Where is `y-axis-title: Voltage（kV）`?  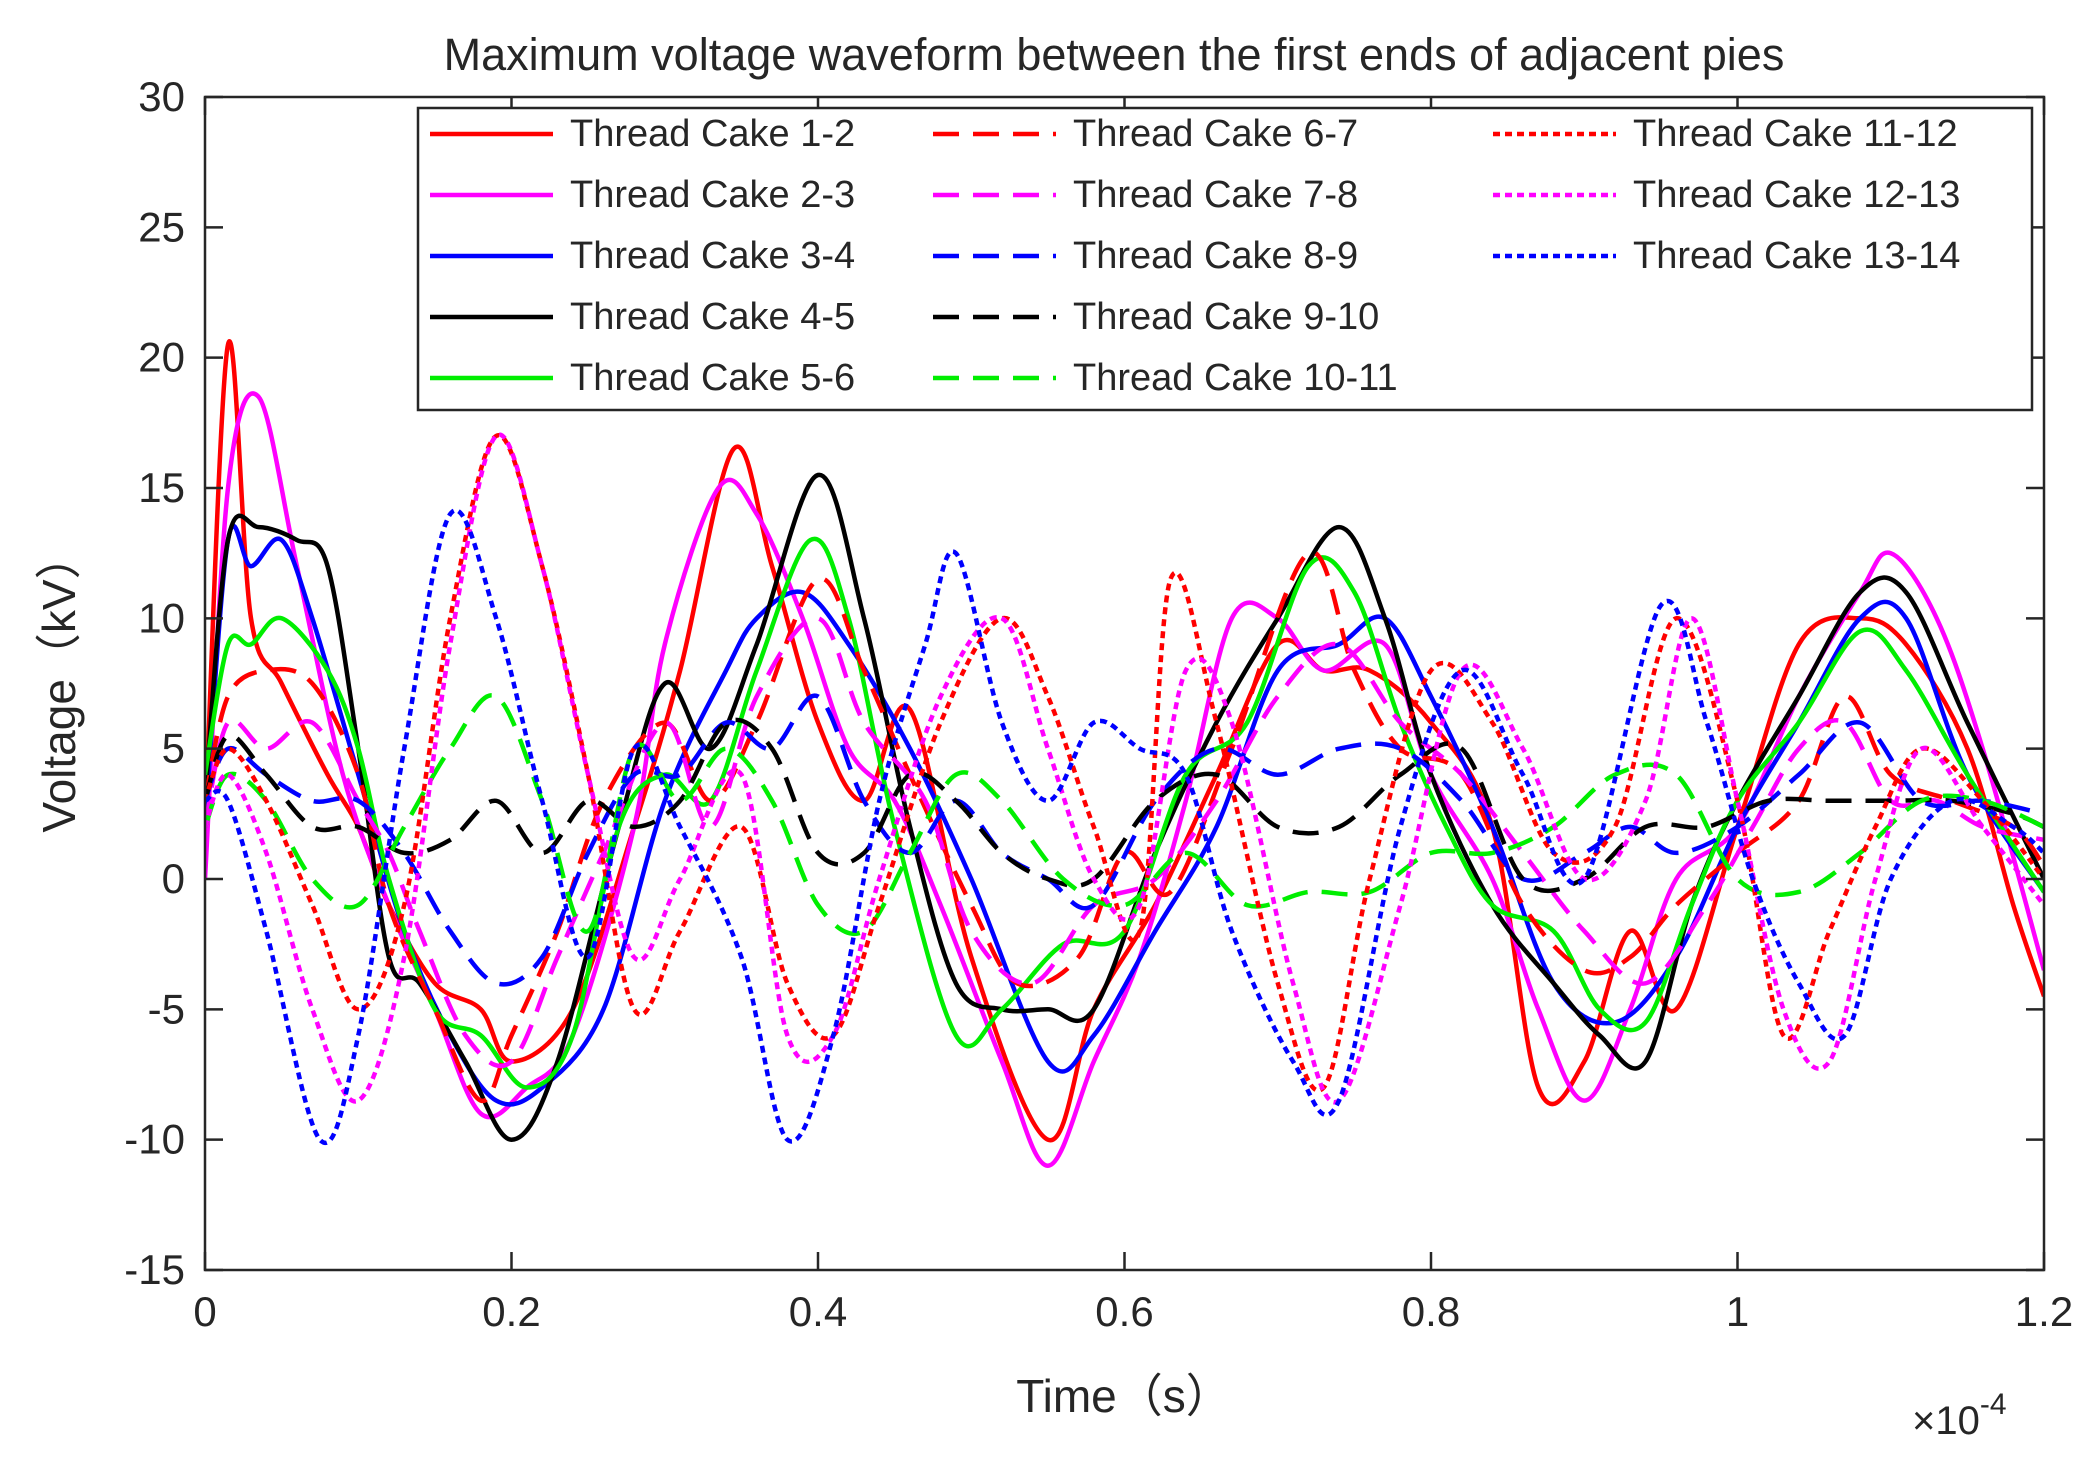 y-axis-title: Voltage（kV） is located at coordinates (59, 682).